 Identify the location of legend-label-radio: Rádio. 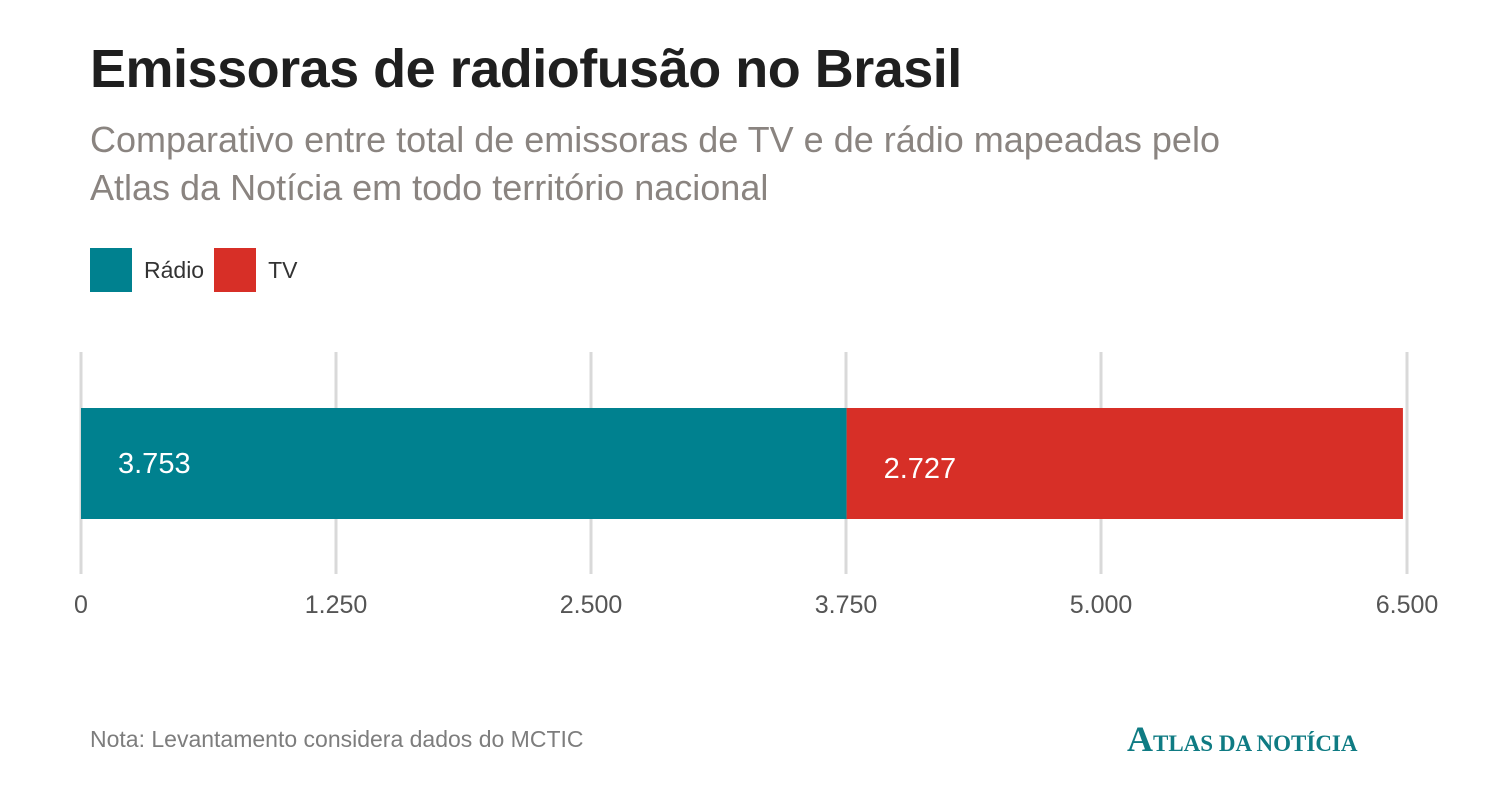
(174, 269).